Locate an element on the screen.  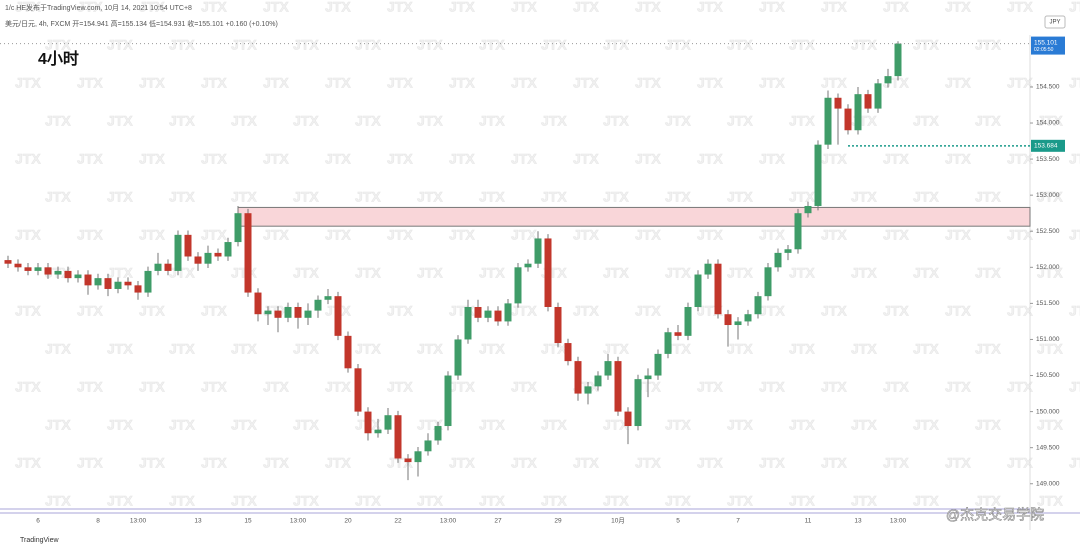
y-tick-label: 150.500 is located at coordinates (1048, 375).